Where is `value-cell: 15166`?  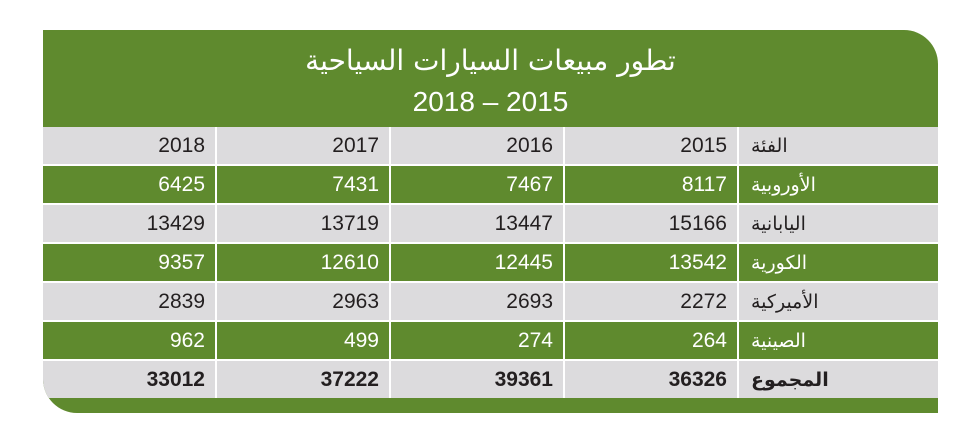 value-cell: 15166 is located at coordinates (697, 223).